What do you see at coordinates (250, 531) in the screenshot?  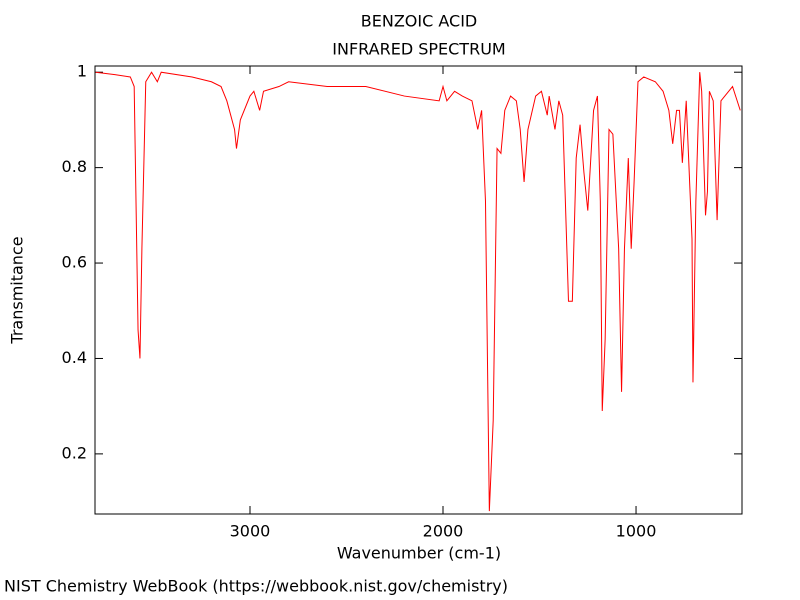 I see `x-tick-label: 3000` at bounding box center [250, 531].